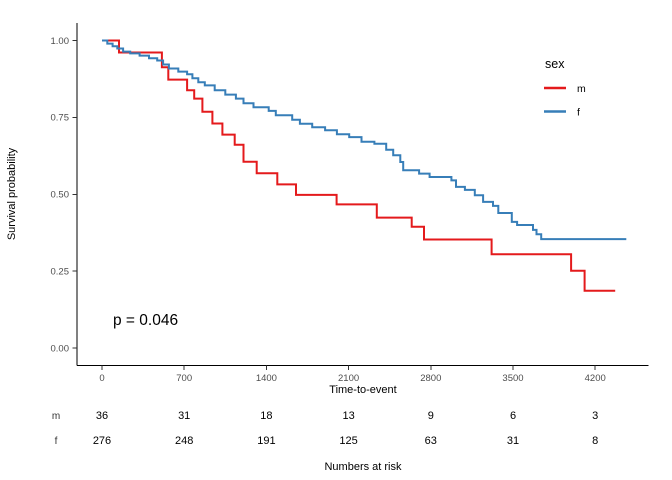 The width and height of the screenshot is (672, 480). I want to click on x-tick-label: 2100, so click(348, 378).